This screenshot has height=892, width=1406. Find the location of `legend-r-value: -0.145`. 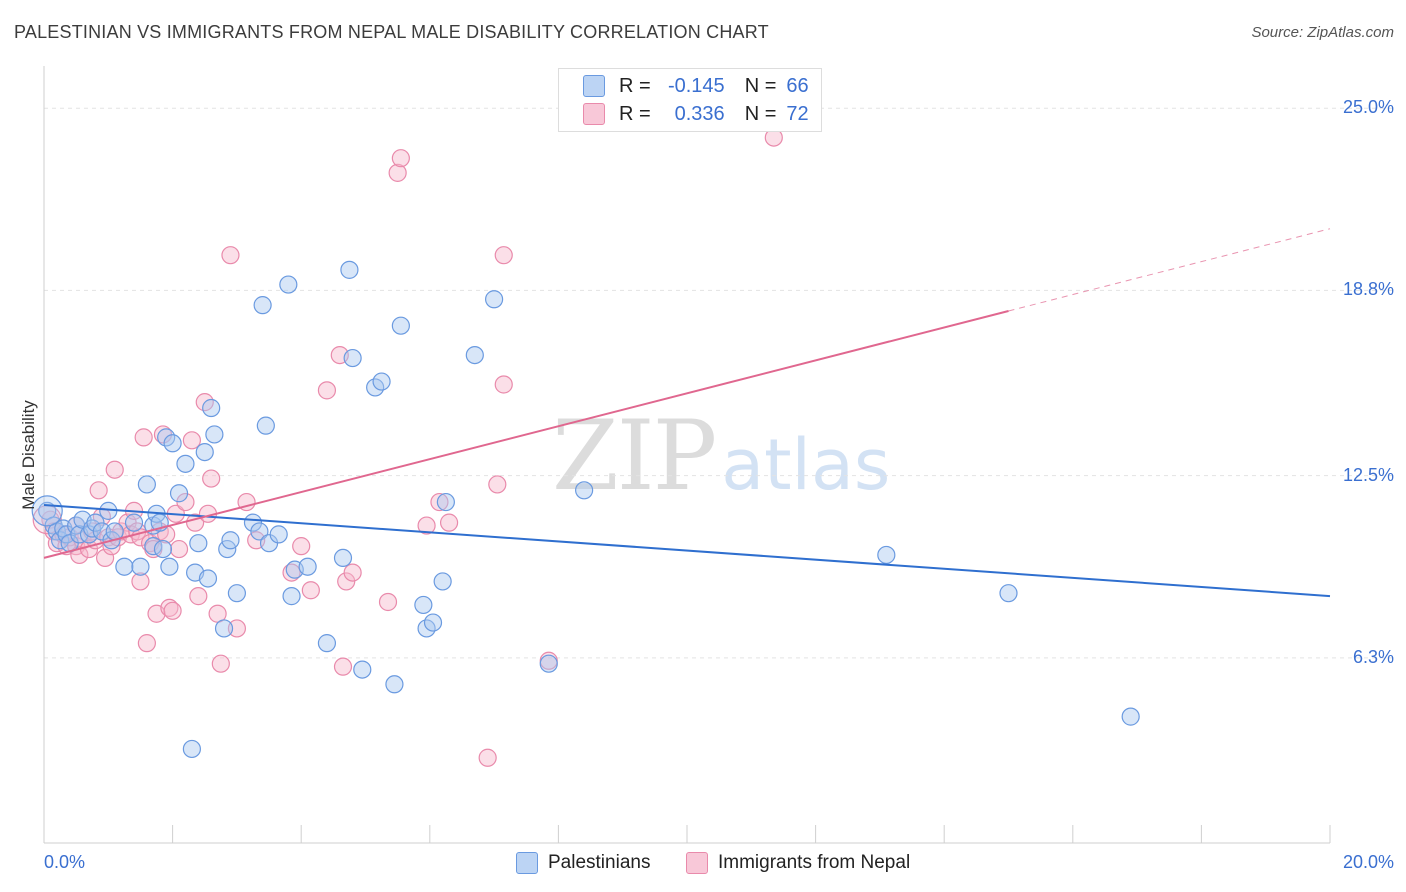

legend-r-value: -0.145 is located at coordinates (696, 85).